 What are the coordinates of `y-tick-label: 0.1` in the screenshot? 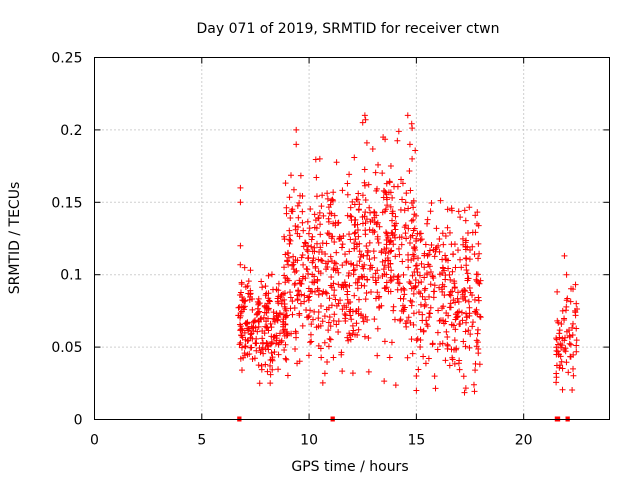 It's located at (71, 276).